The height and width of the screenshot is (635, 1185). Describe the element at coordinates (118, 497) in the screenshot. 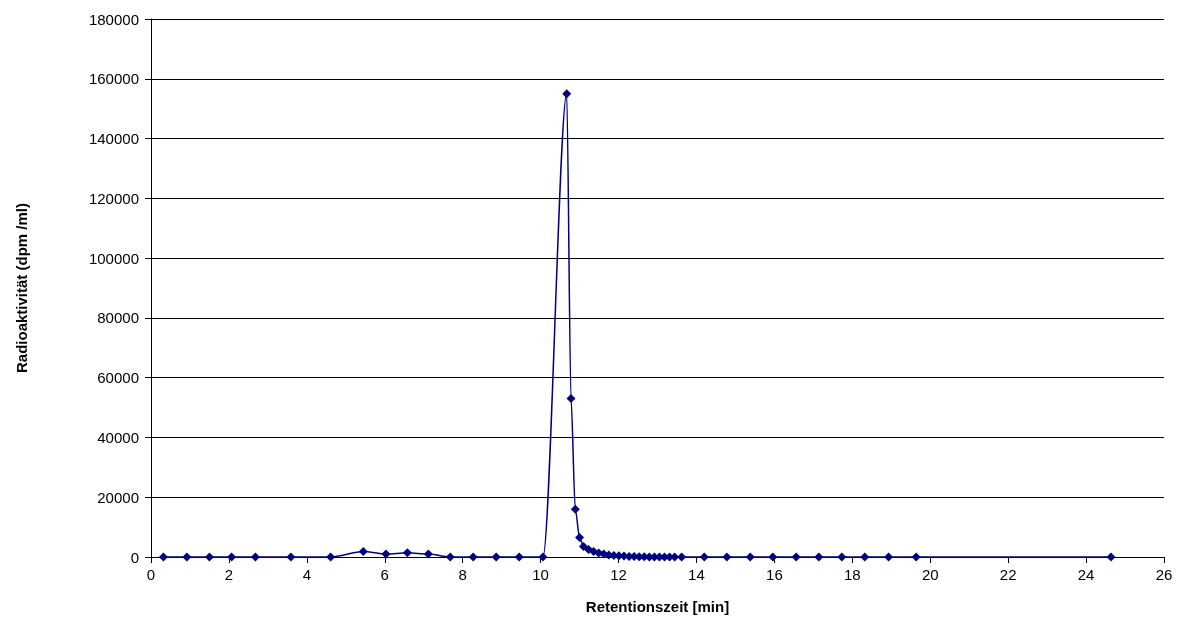

I see `y-tick-label: 20000` at that location.